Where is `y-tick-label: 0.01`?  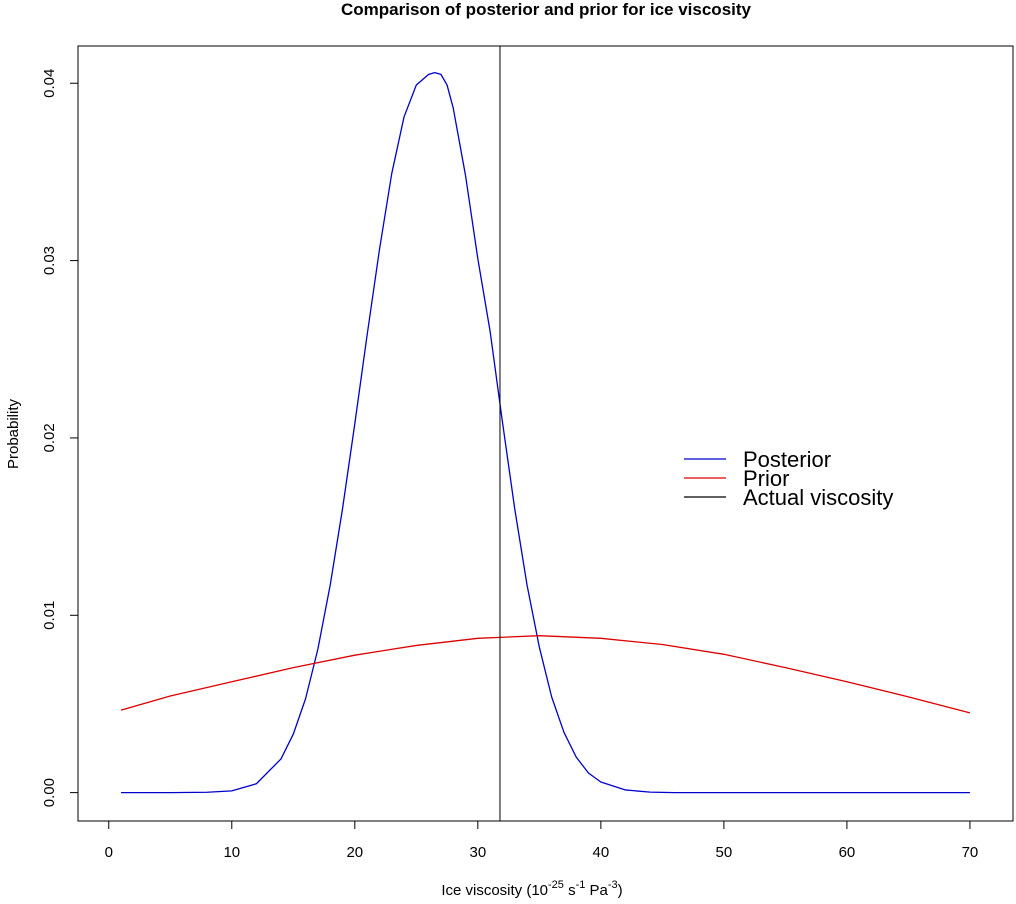 y-tick-label: 0.01 is located at coordinates (49, 615).